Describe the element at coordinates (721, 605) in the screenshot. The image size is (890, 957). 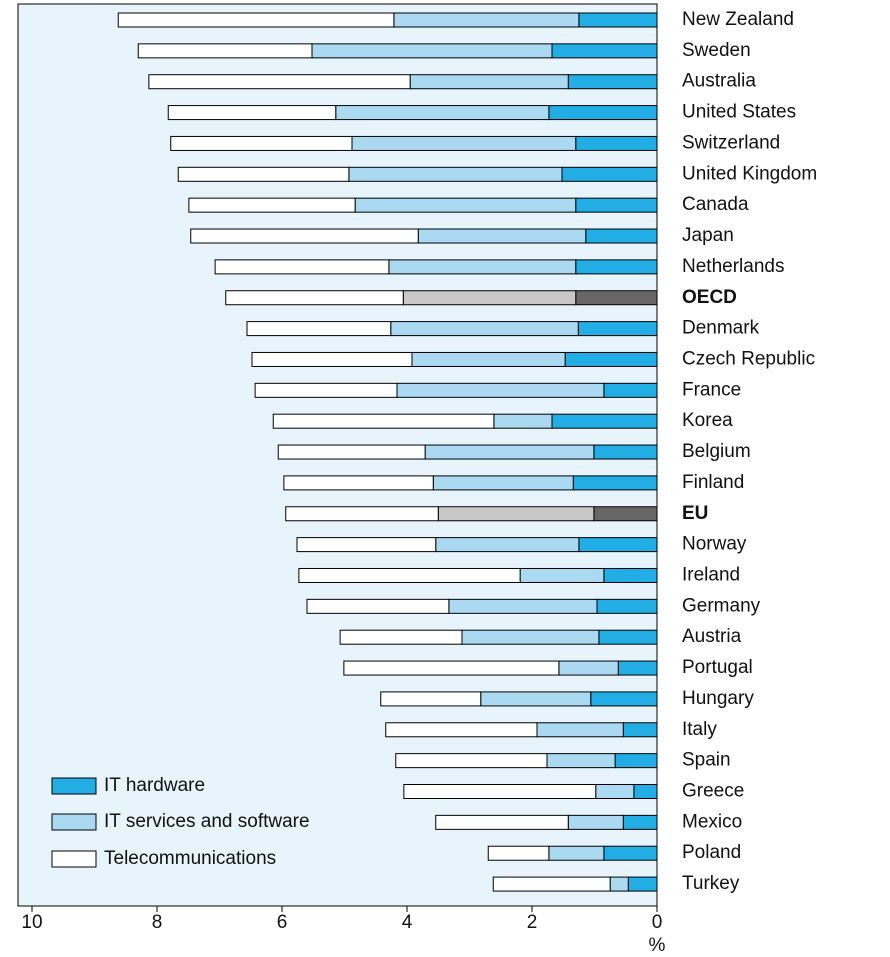
I see `category-label: Germany` at that location.